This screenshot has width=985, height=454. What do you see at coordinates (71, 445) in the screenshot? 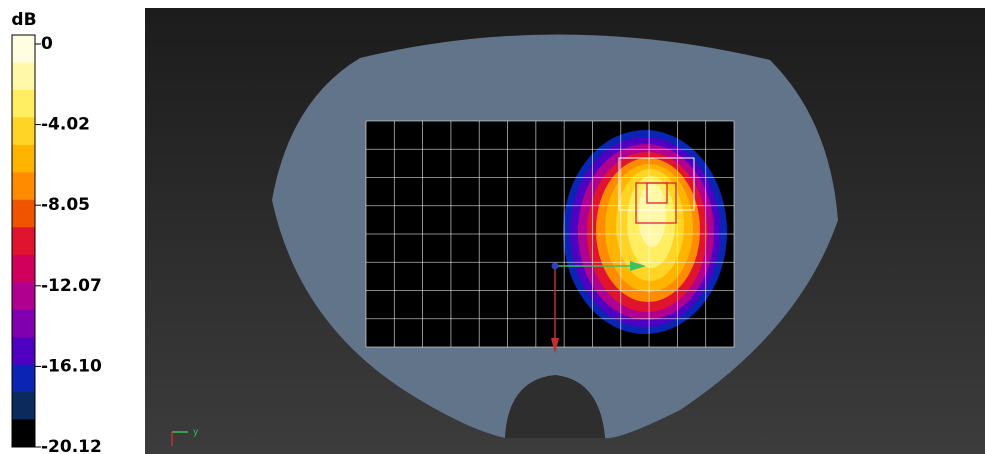
I see `tick-label: -20.12` at bounding box center [71, 445].